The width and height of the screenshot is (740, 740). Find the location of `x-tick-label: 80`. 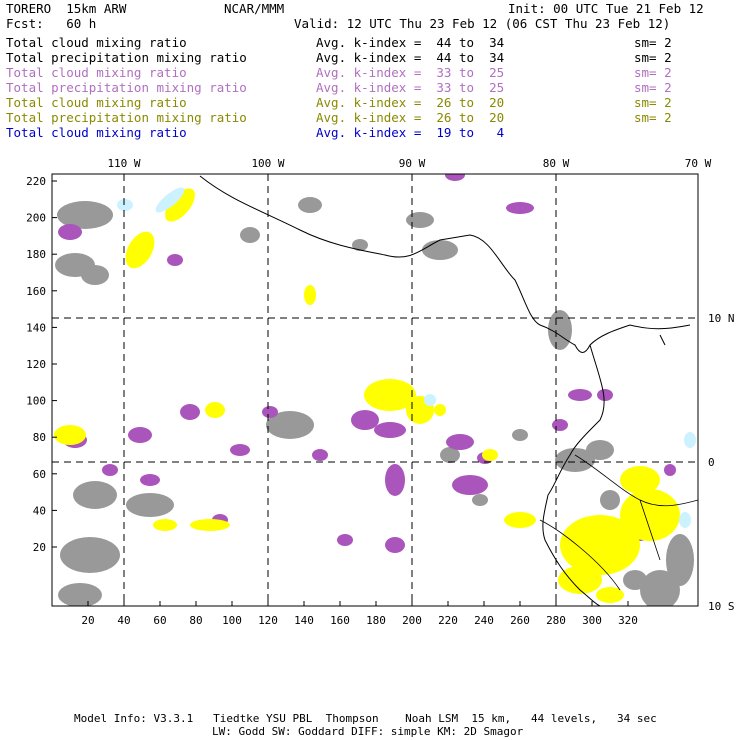

x-tick-label: 80 is located at coordinates (195, 620).